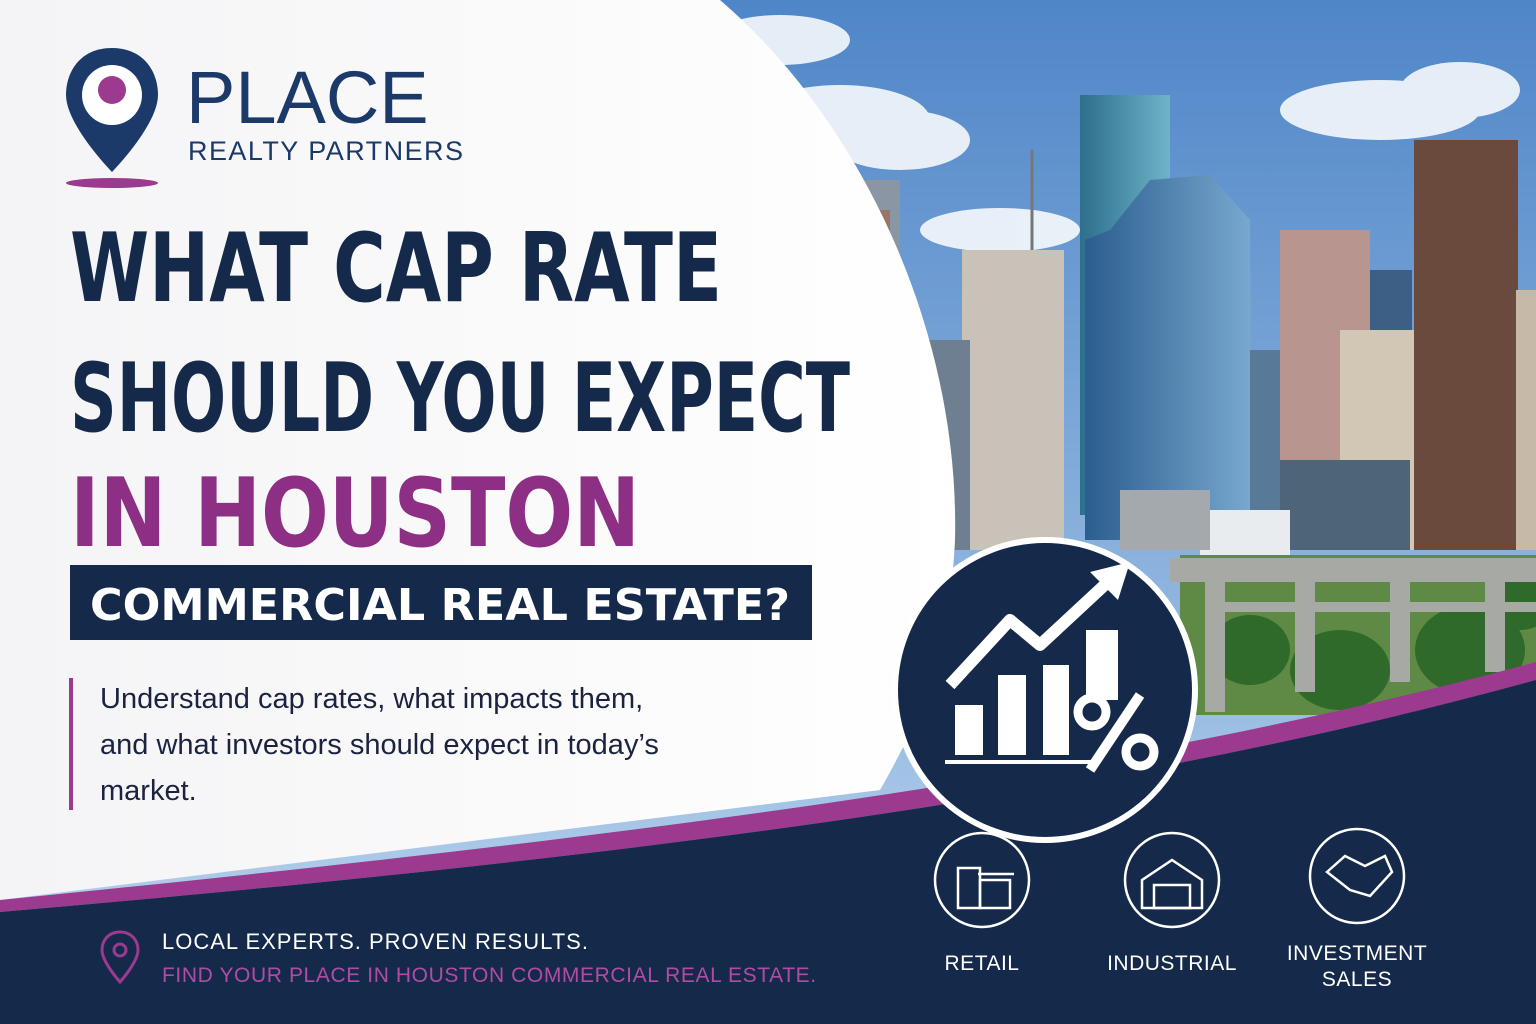 This screenshot has width=1536, height=1024. I want to click on highway, so click(1353, 635).